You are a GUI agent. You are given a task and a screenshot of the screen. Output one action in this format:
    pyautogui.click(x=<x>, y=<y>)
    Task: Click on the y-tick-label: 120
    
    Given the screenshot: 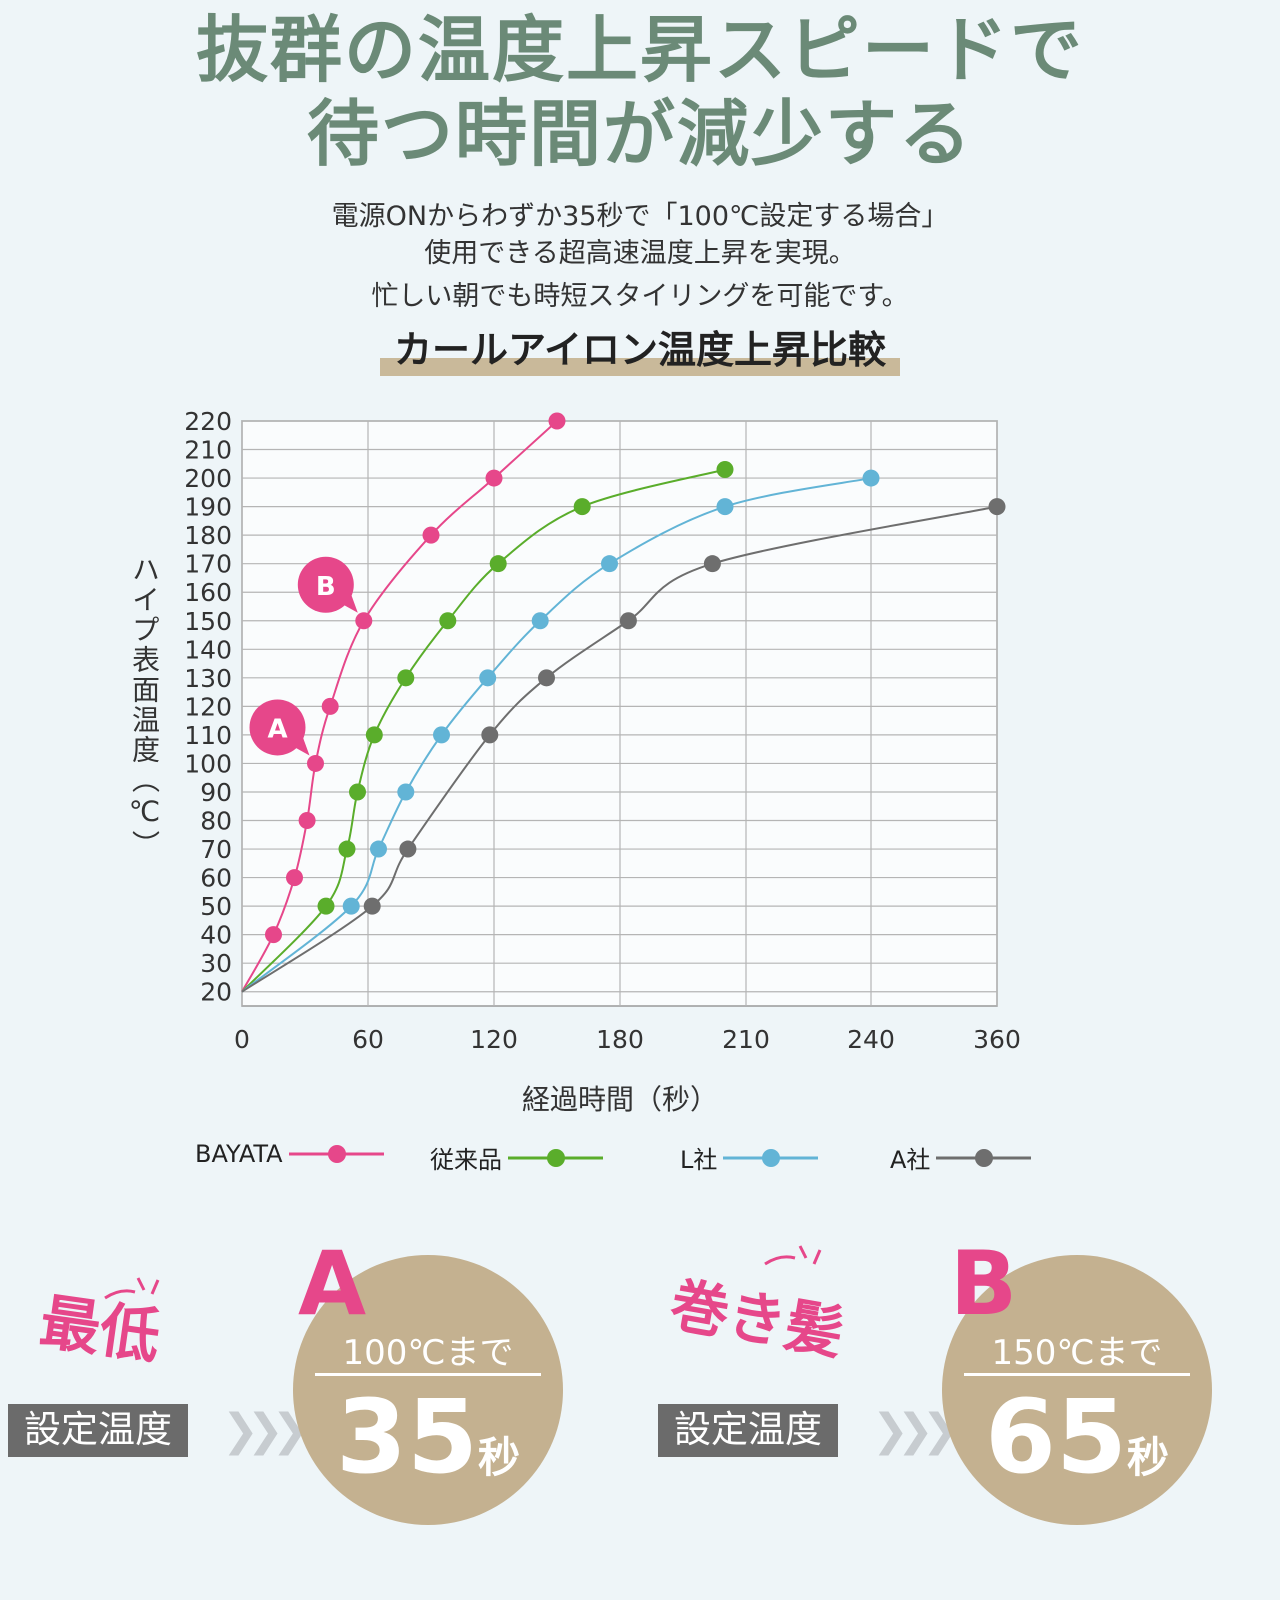 What is the action you would take?
    pyautogui.click(x=208, y=706)
    